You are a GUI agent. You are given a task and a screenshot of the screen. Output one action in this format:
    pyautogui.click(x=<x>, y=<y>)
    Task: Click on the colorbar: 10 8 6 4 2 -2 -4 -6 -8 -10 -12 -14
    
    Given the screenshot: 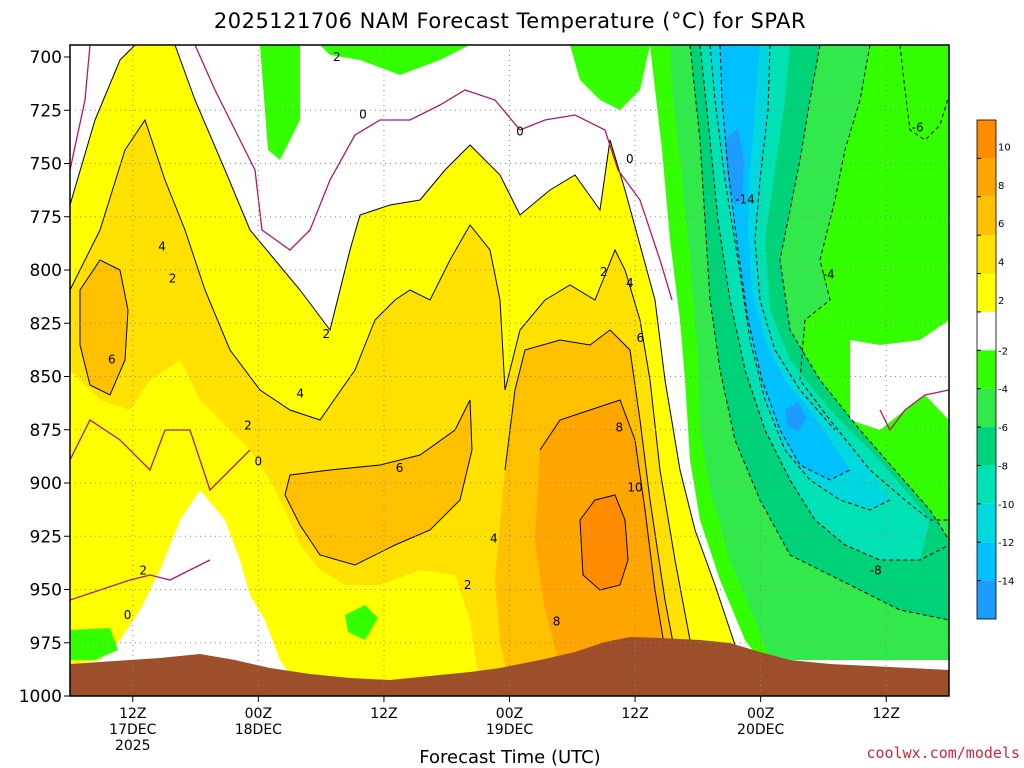 What is the action you would take?
    pyautogui.click(x=995, y=369)
    